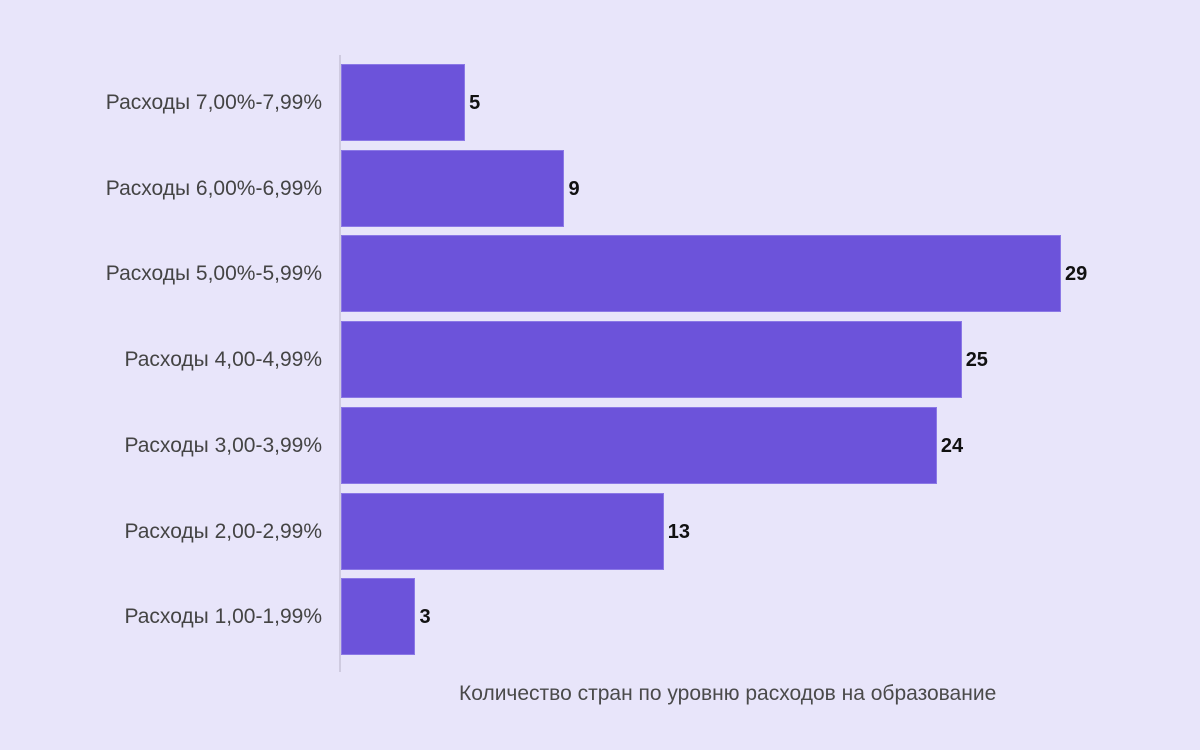  I want to click on category-label: Расходы 7,00%-7,99%, so click(213, 102).